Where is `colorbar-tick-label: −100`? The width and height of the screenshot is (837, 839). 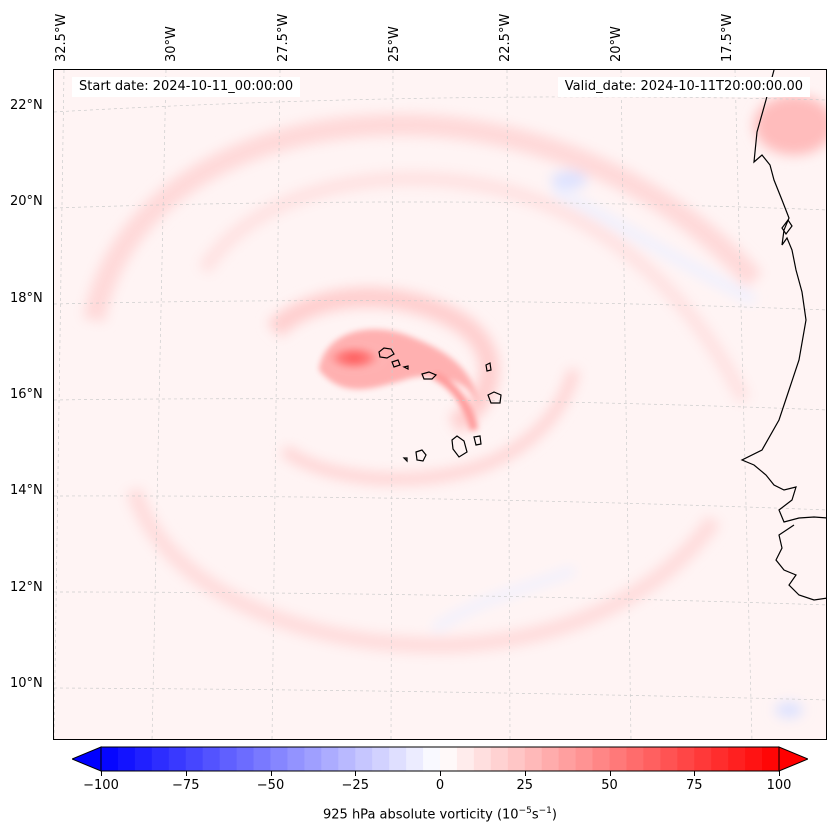
colorbar-tick-label: −100 is located at coordinates (101, 785).